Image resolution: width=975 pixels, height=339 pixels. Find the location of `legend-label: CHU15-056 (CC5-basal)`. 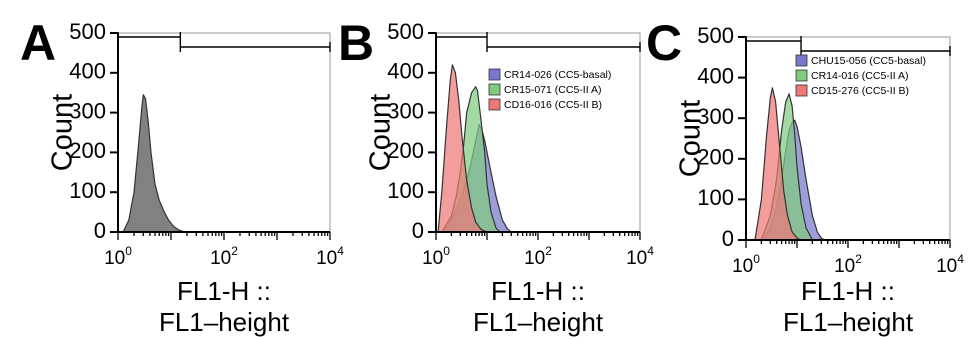

legend-label: CHU15-056 (CC5-basal) is located at coordinates (868, 61).